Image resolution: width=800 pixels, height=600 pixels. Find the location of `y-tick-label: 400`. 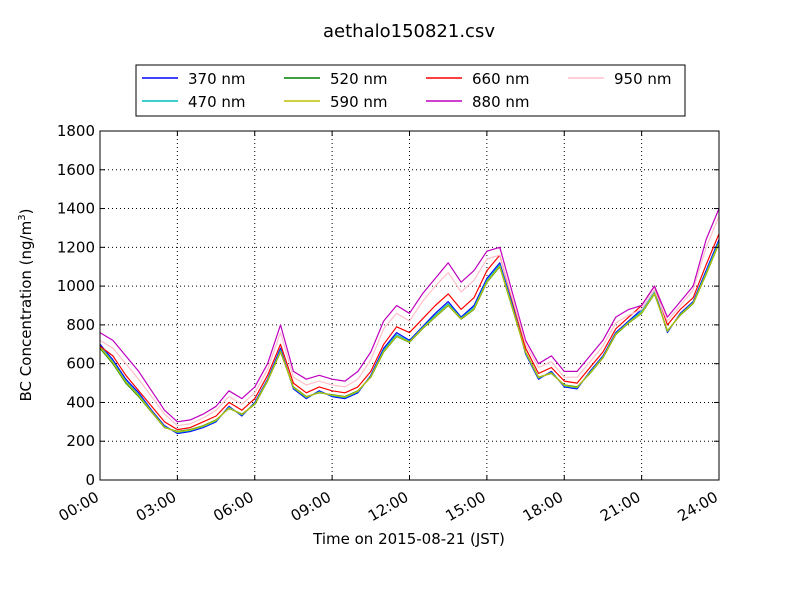

y-tick-label: 400 is located at coordinates (80, 402).